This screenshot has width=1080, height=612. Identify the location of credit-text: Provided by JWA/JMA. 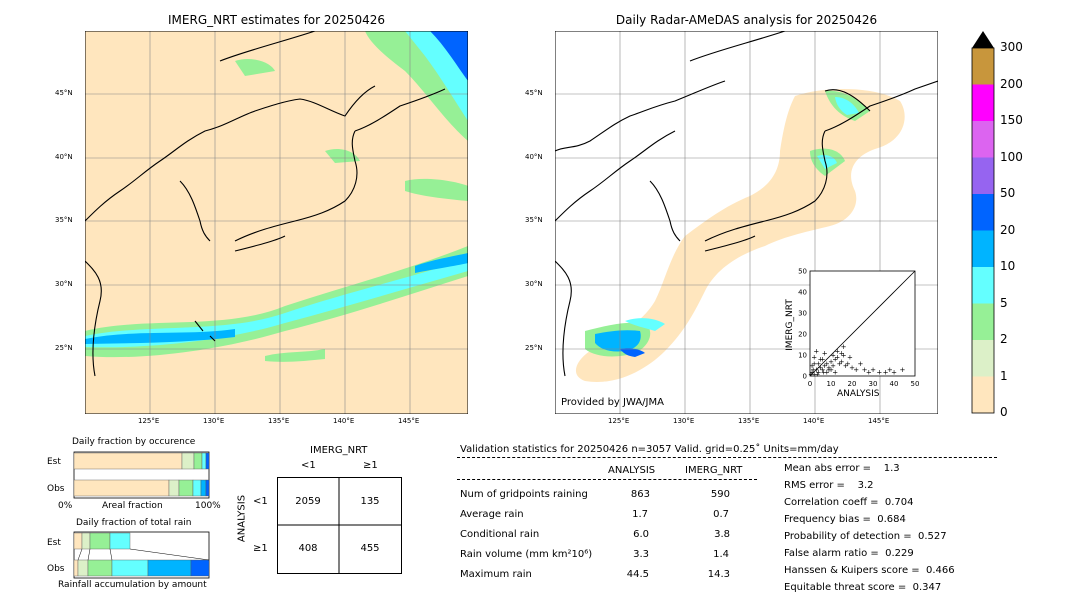
(612, 402).